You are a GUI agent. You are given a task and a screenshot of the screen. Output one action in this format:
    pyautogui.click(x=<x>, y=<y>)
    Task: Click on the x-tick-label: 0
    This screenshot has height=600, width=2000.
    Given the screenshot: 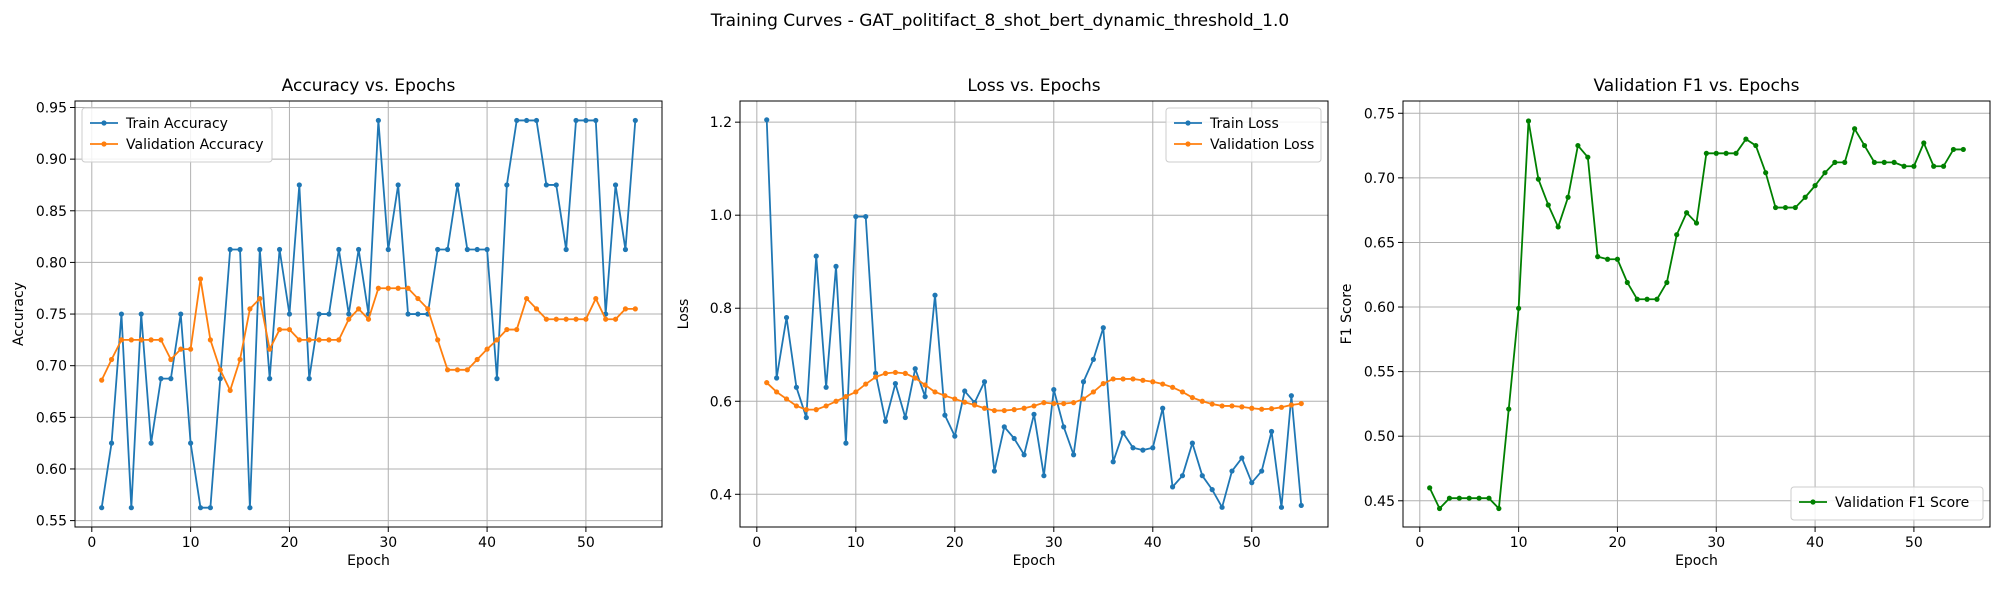 What is the action you would take?
    pyautogui.click(x=1419, y=543)
    